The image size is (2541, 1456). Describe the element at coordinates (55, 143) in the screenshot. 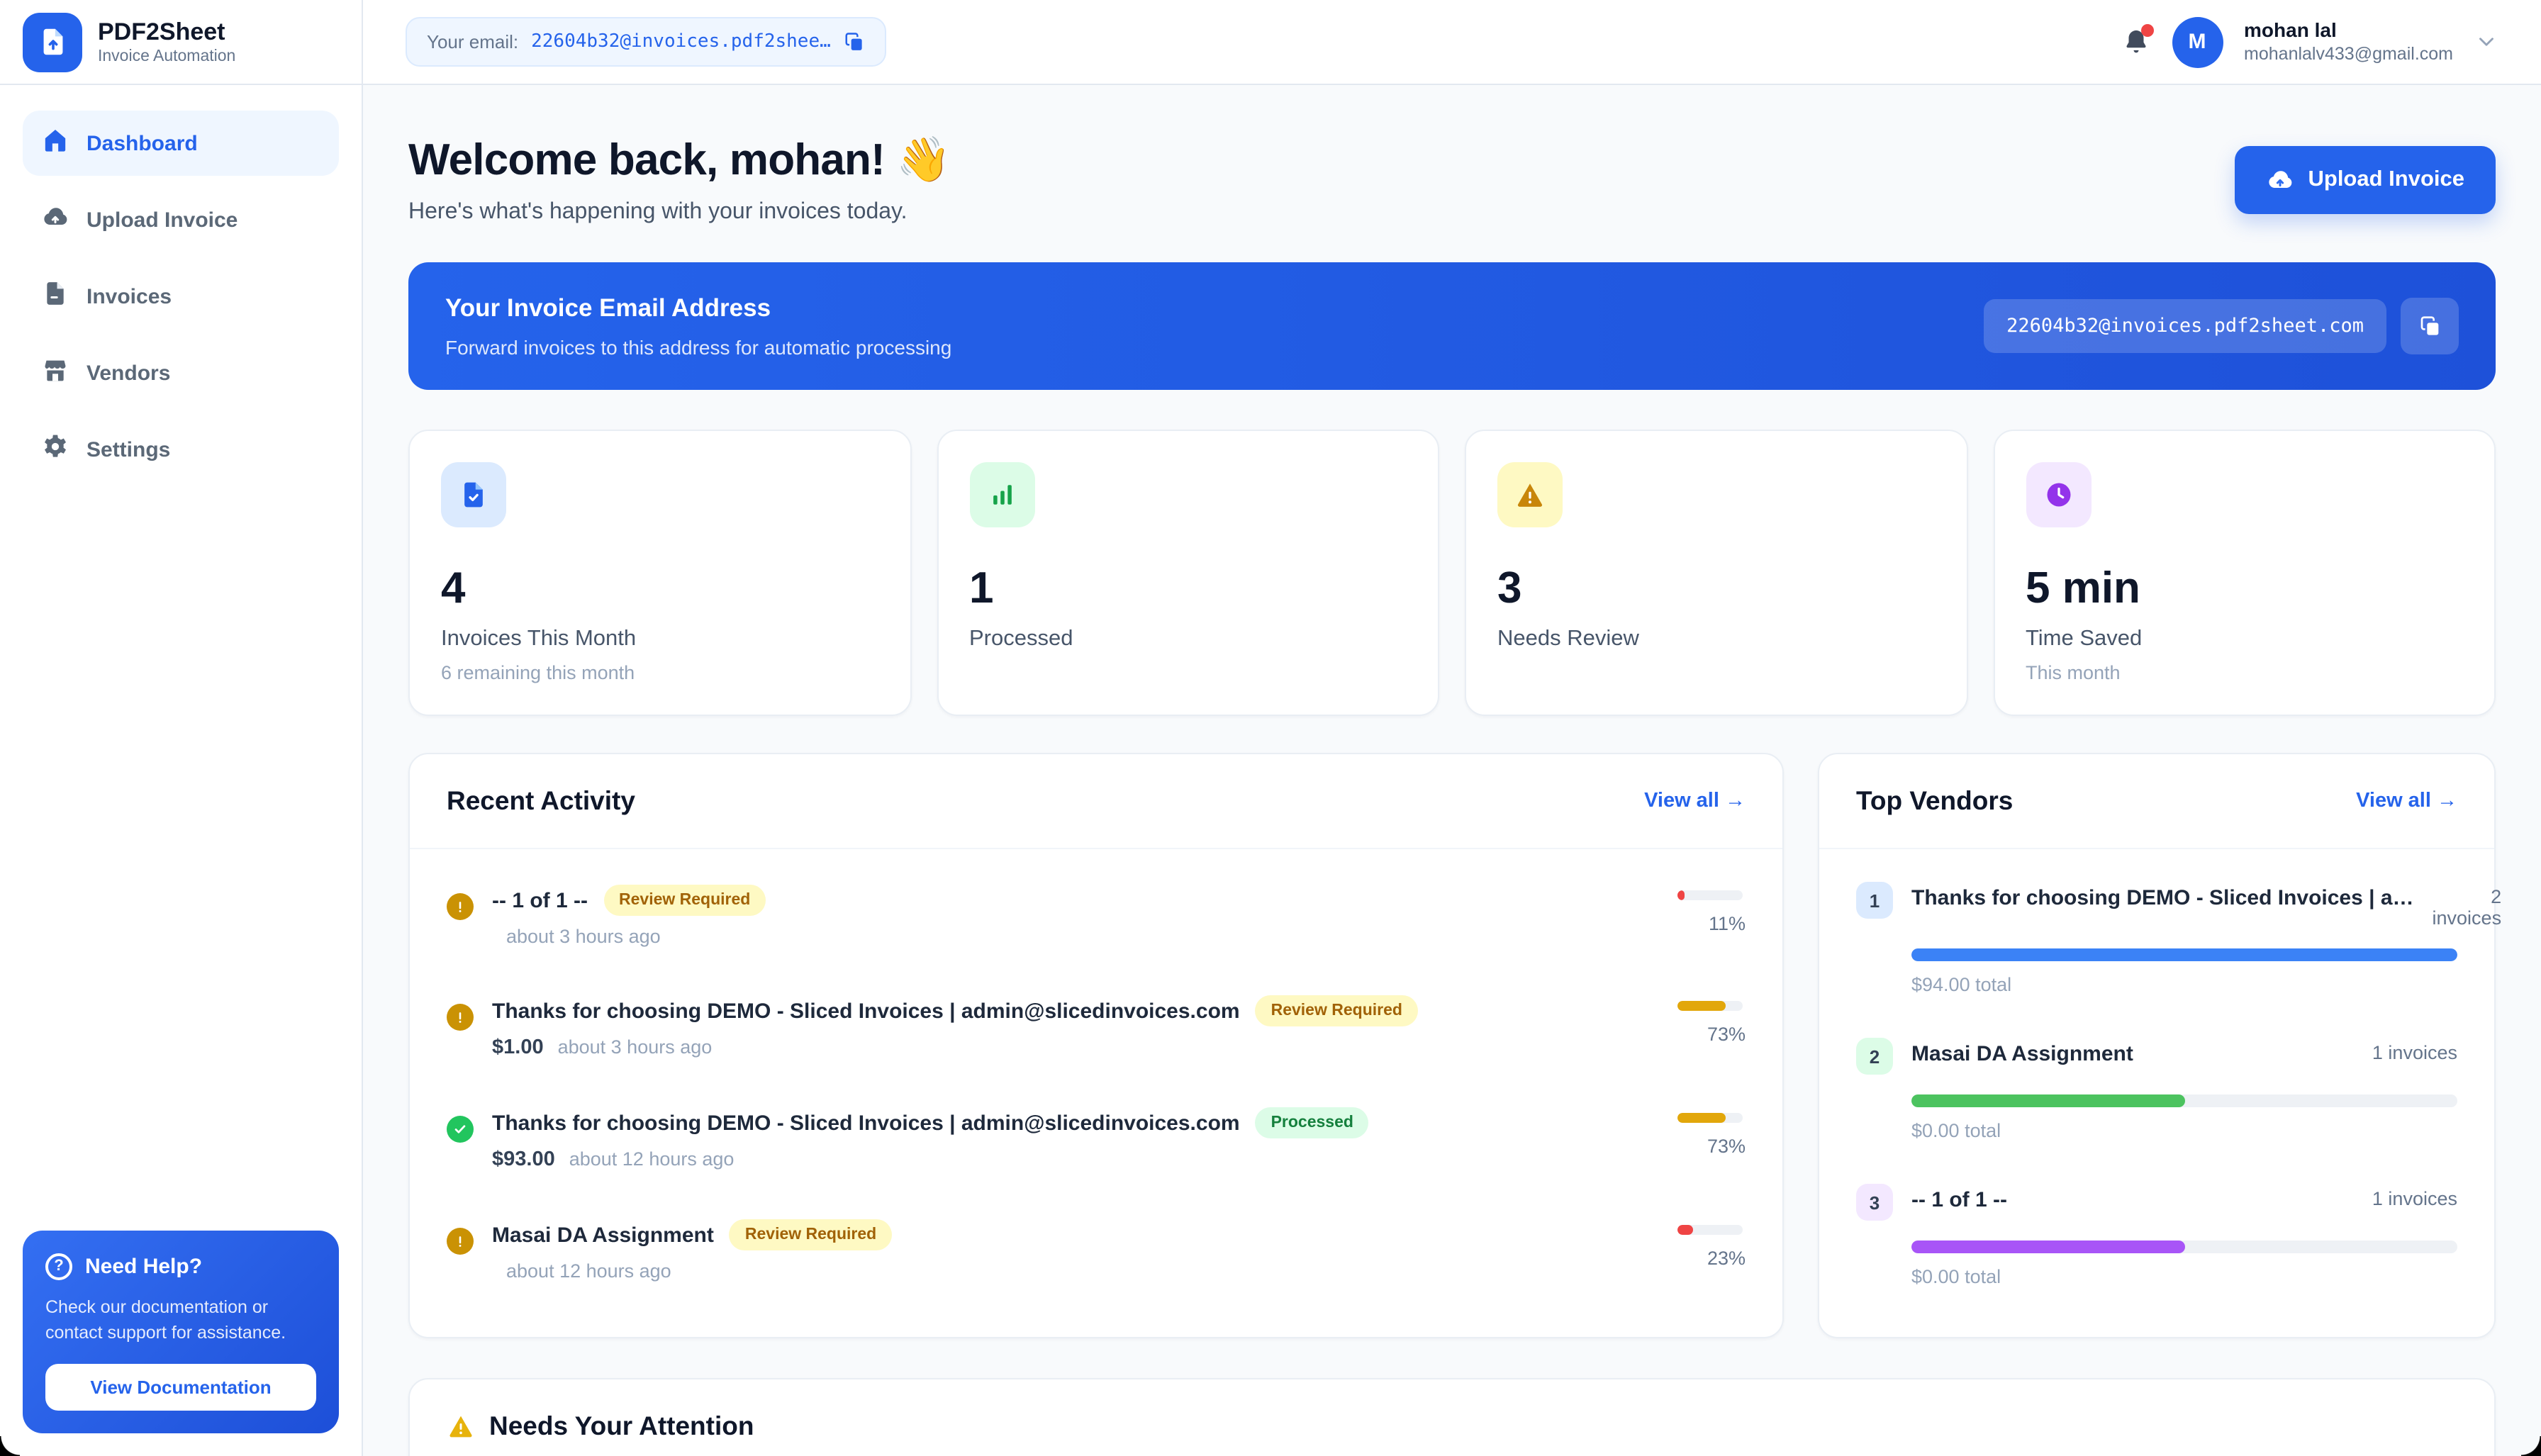

I see `home-icon` at that location.